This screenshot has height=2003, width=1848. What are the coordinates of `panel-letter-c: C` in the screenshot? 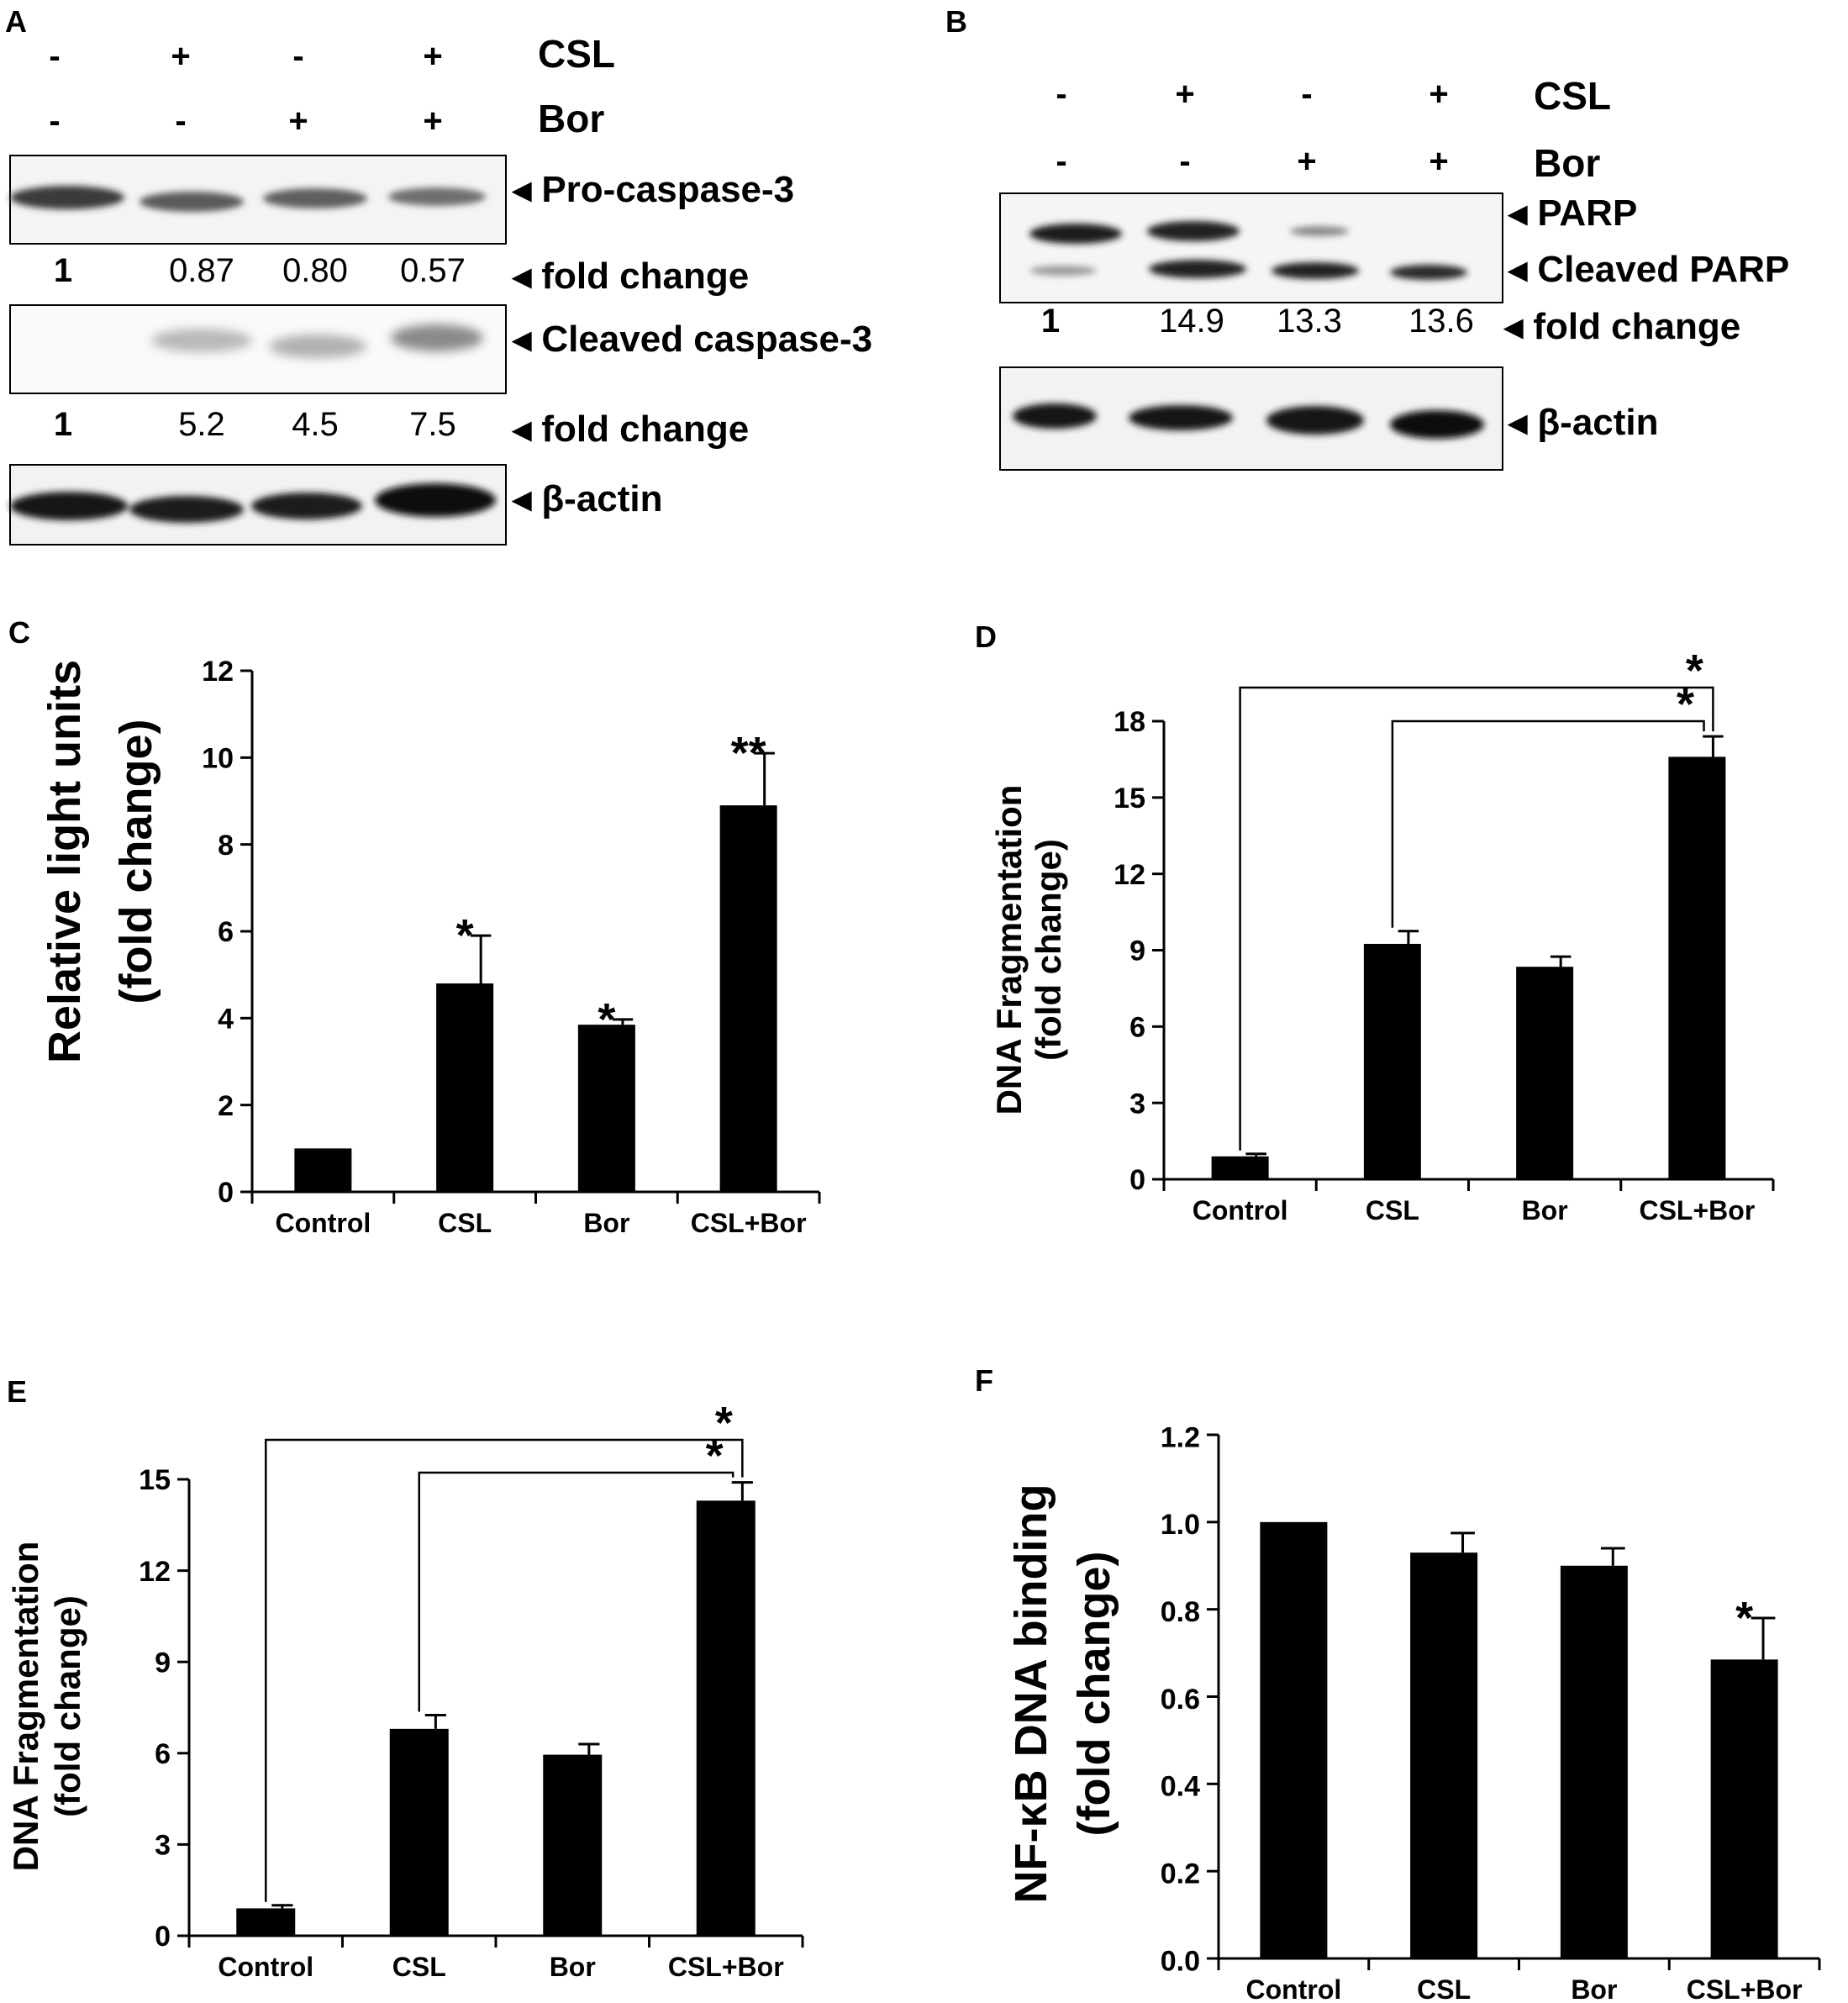 It's located at (19, 632).